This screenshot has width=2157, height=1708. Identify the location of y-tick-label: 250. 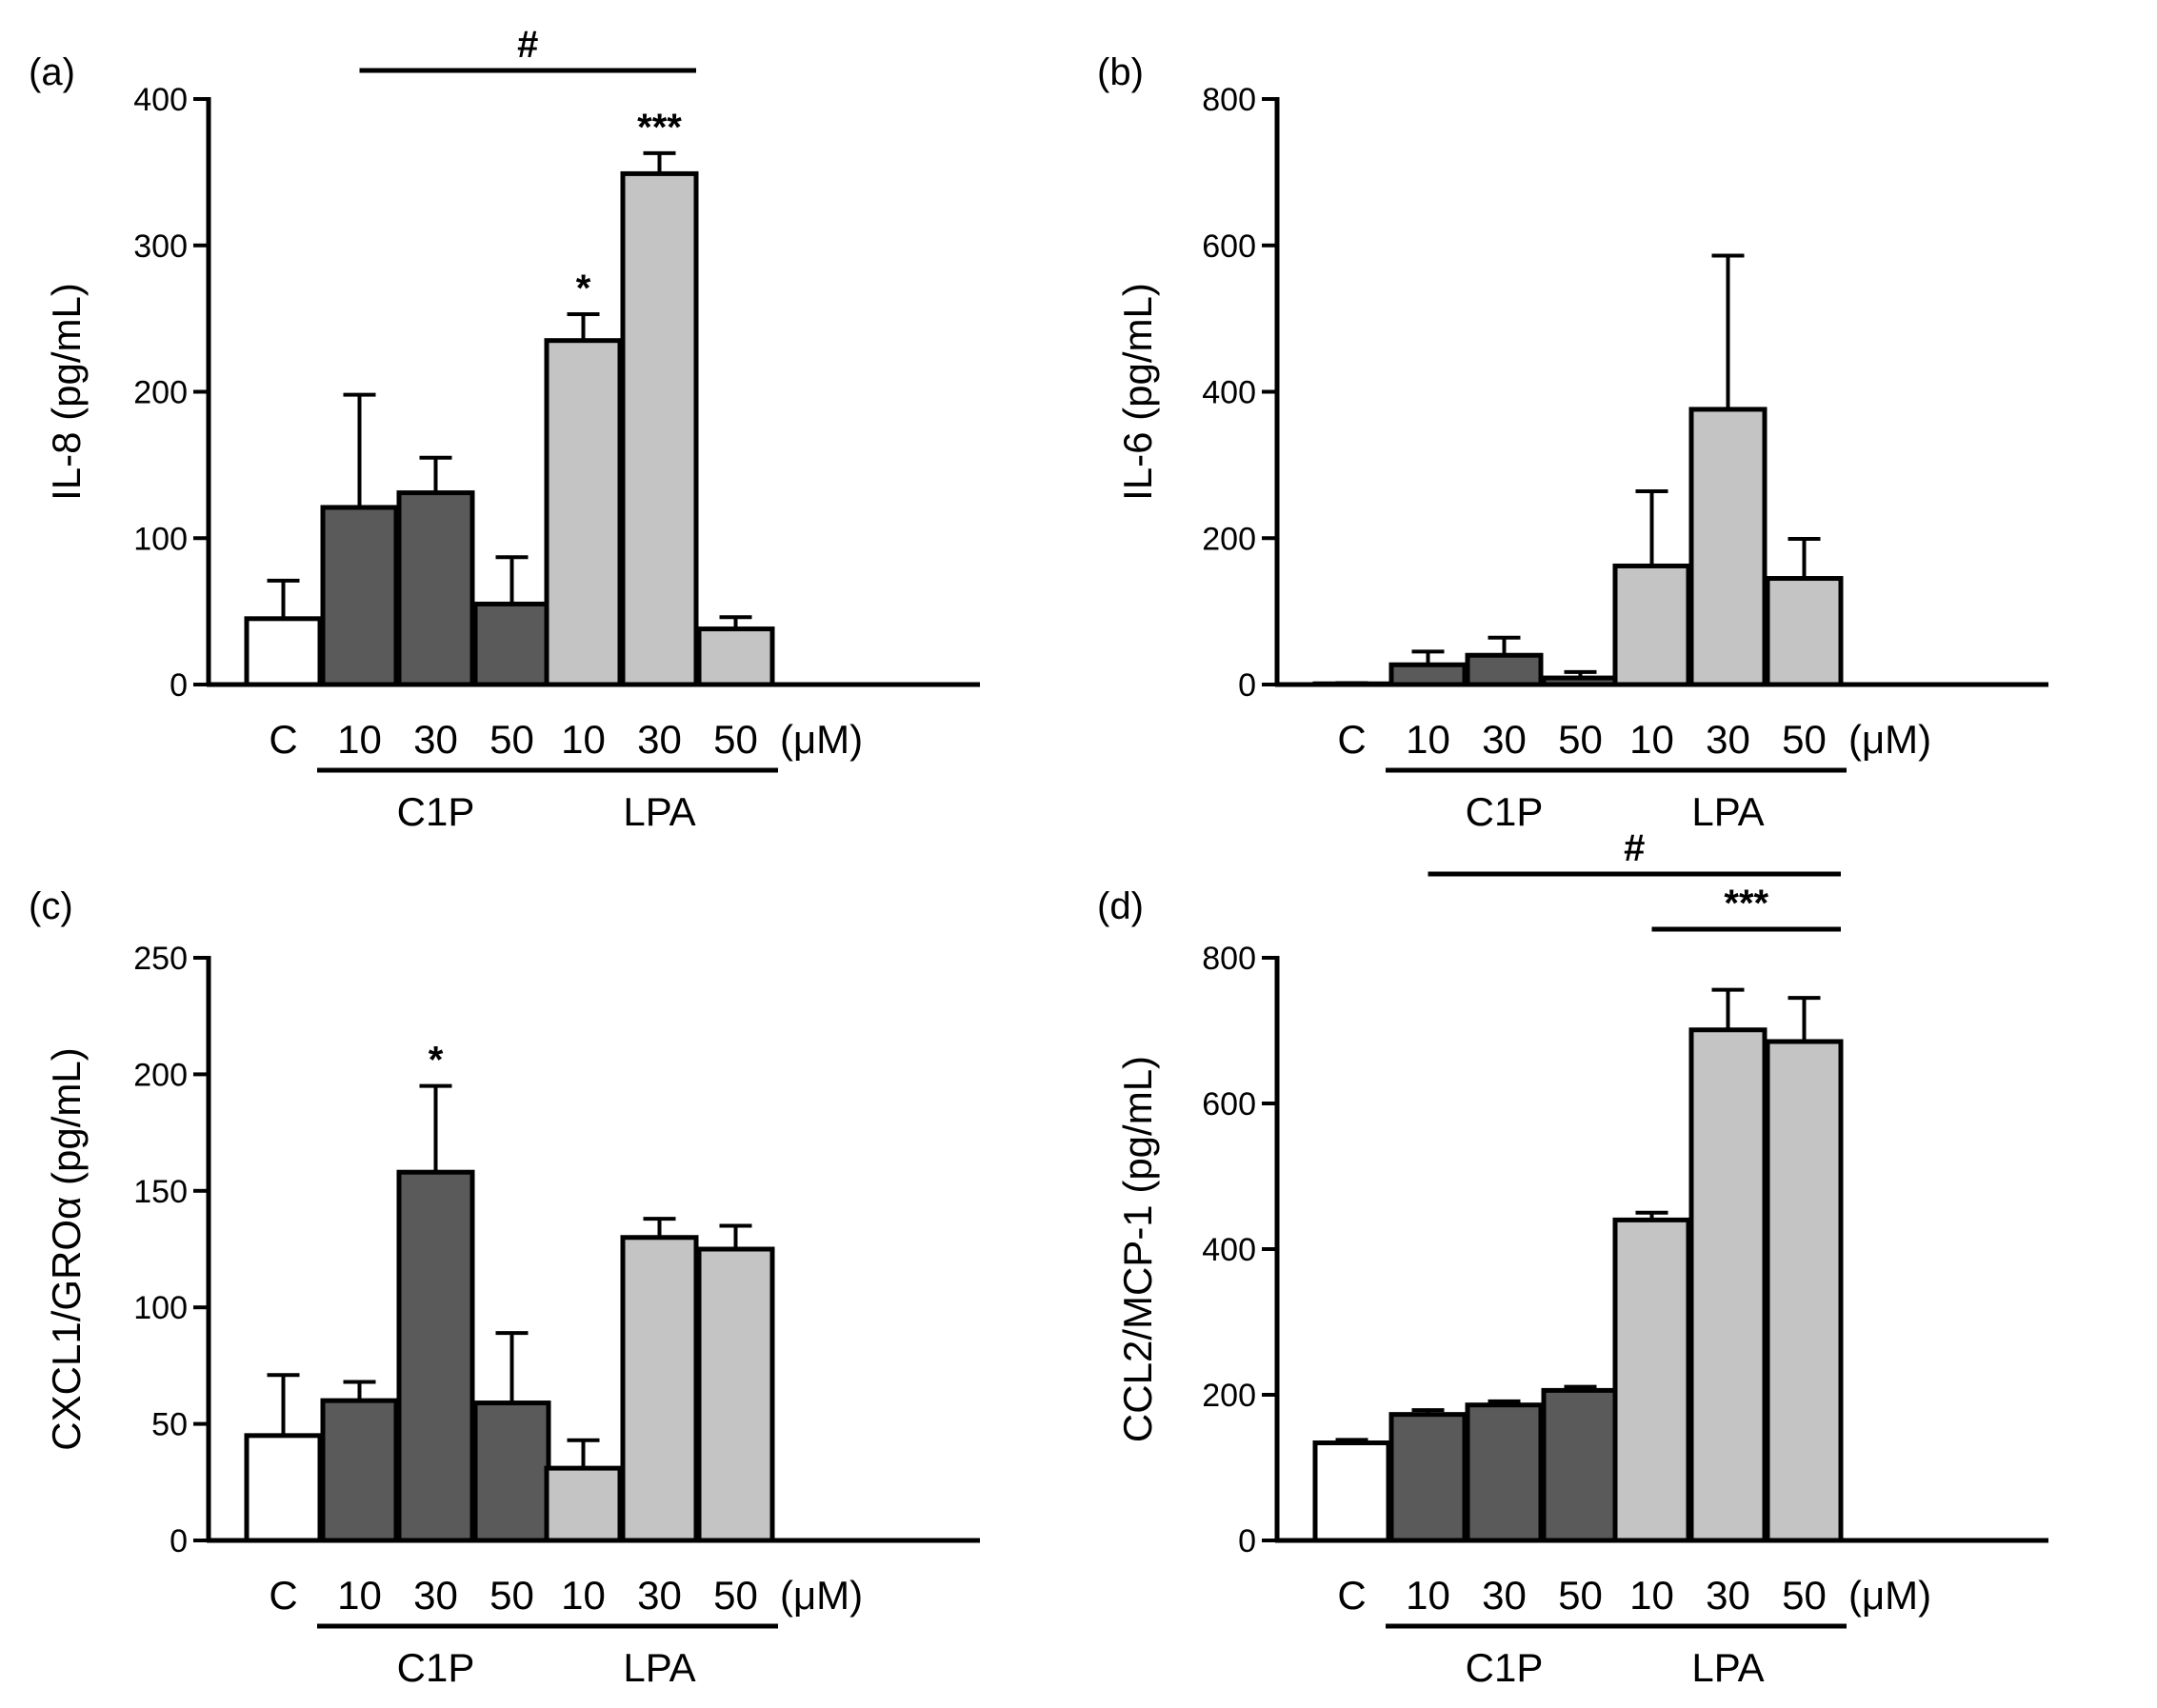
(160, 959).